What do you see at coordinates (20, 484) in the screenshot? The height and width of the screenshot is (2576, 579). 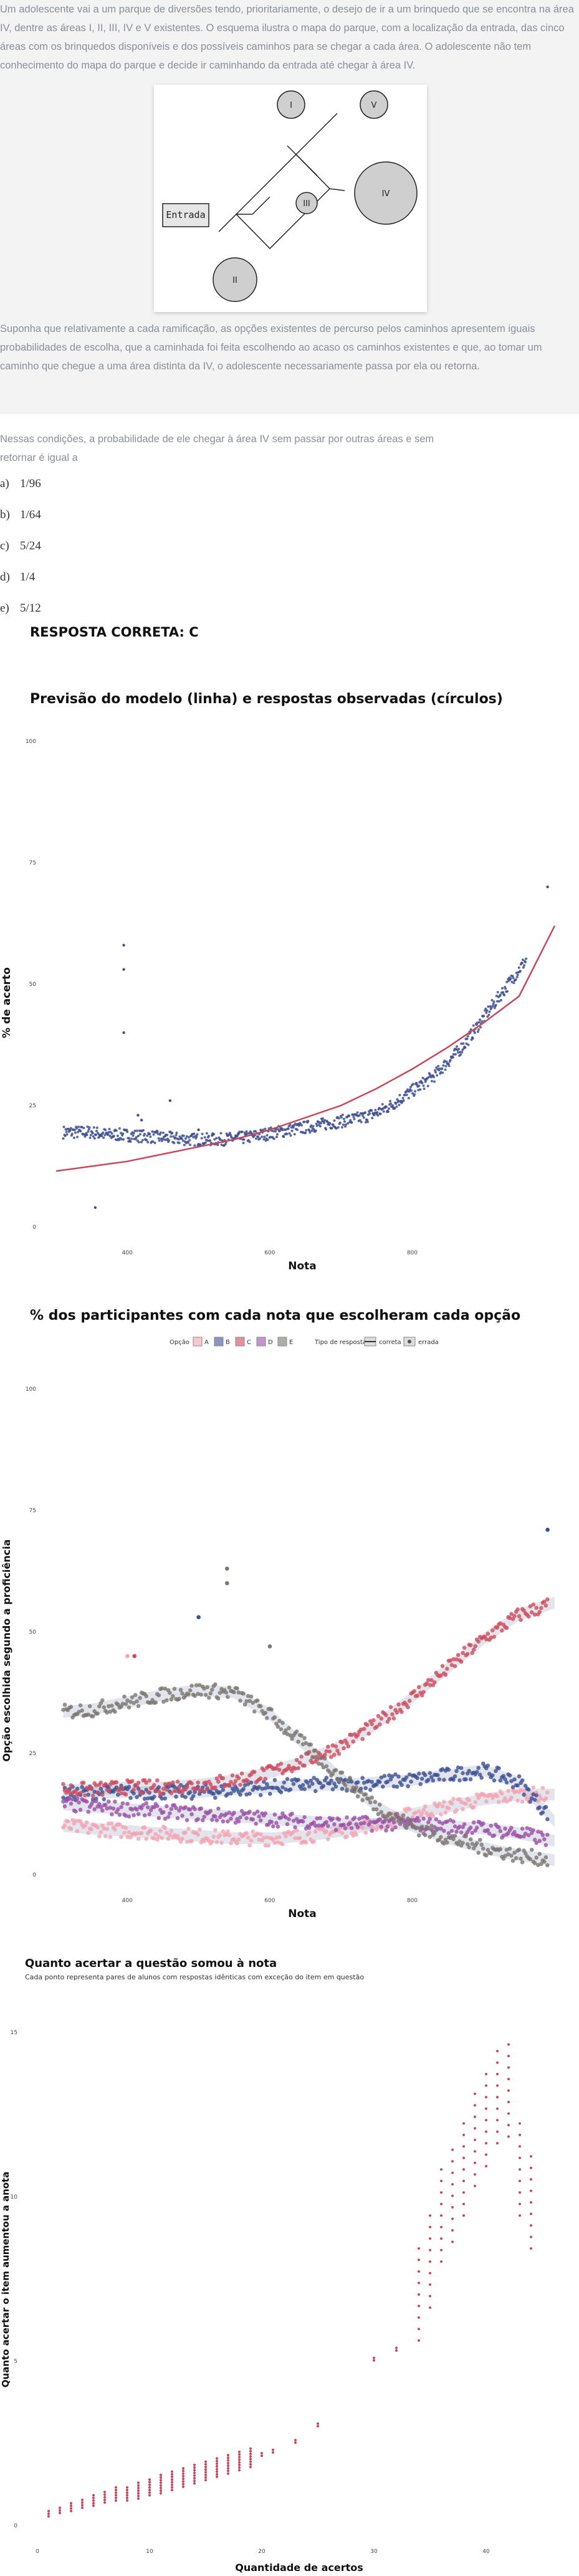 I see `option-a: a) 1/96` at bounding box center [20, 484].